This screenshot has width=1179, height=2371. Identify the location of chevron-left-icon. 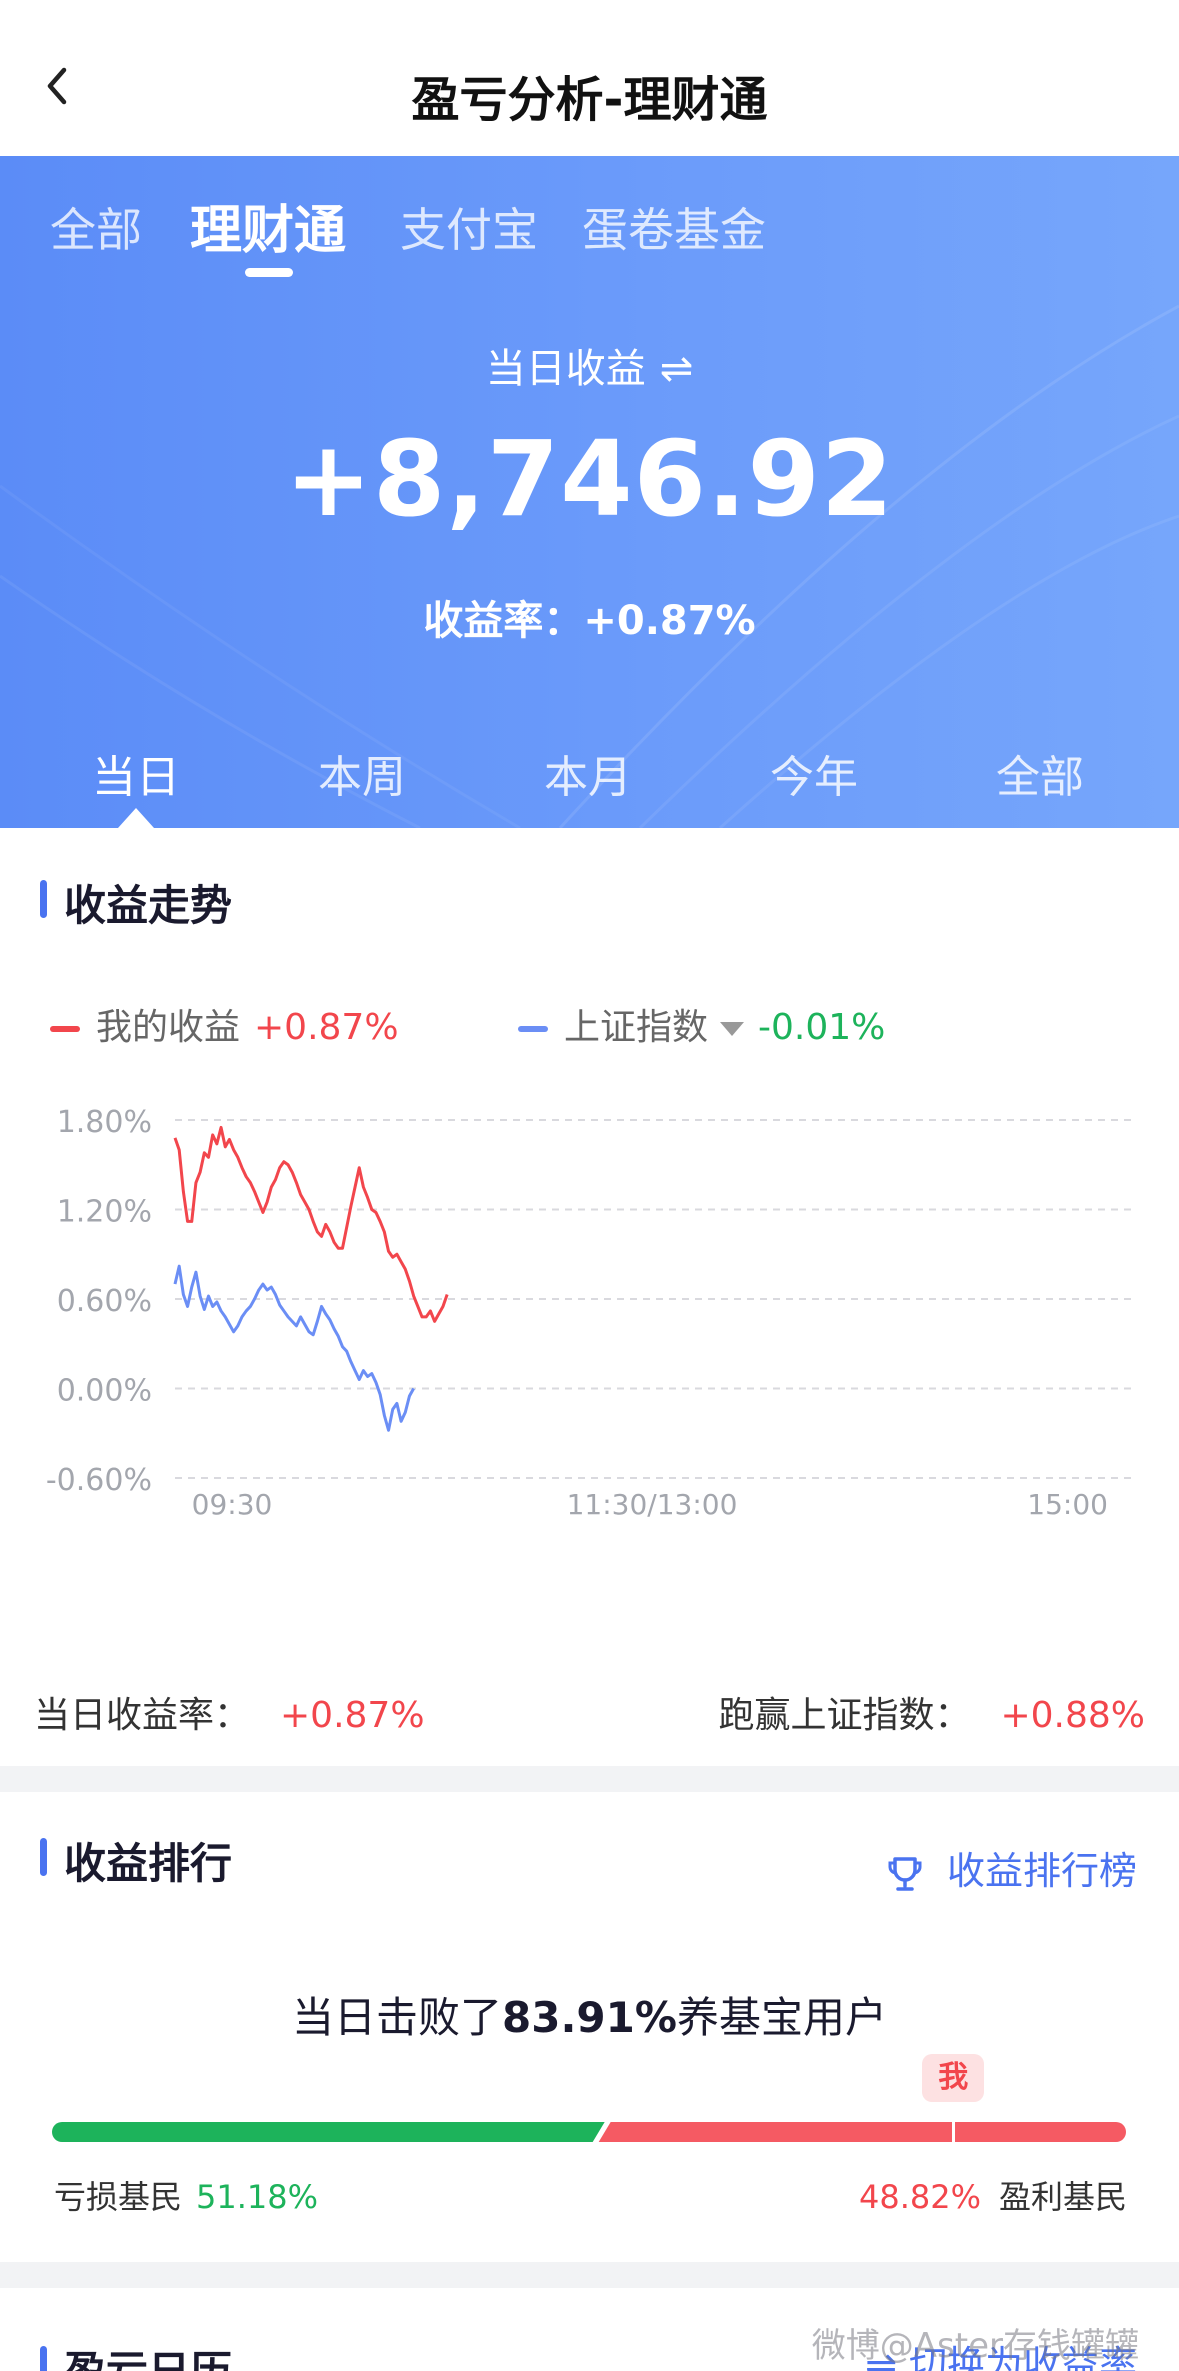
(60, 86).